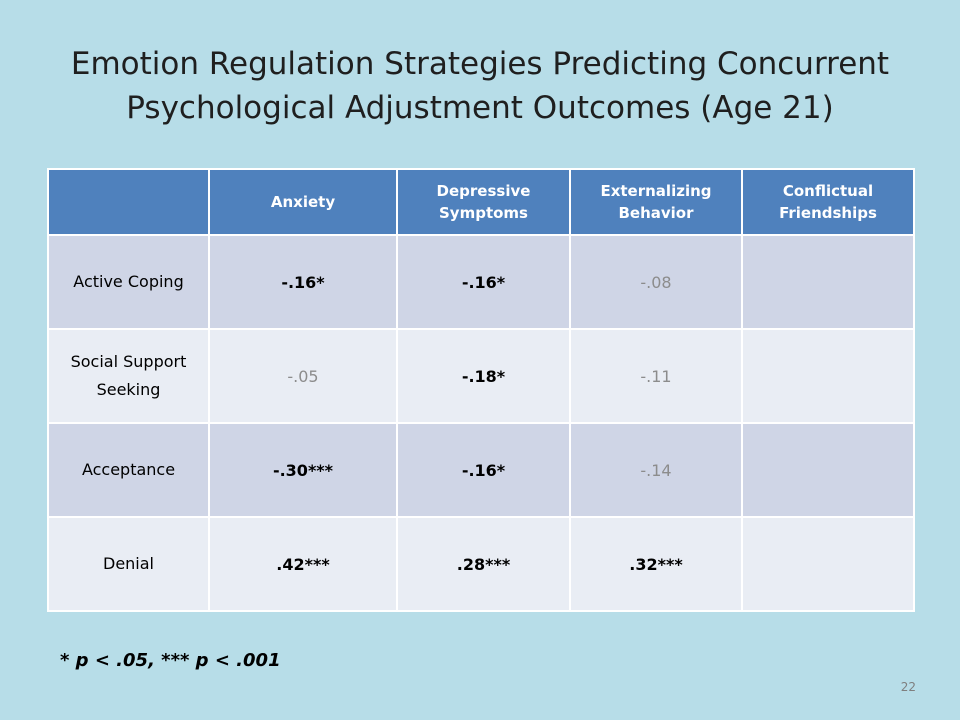 Image resolution: width=960 pixels, height=720 pixels. What do you see at coordinates (483, 564) in the screenshot?
I see `cell: .28***` at bounding box center [483, 564].